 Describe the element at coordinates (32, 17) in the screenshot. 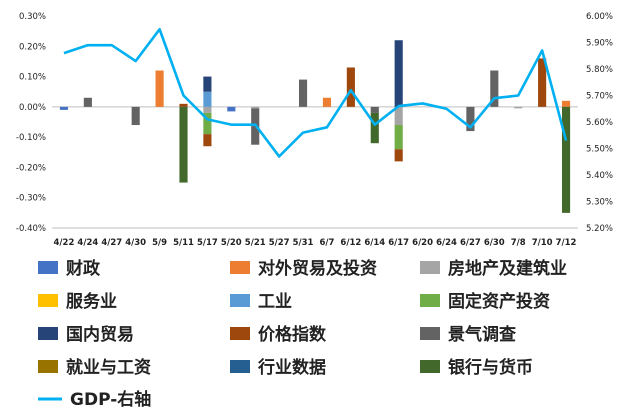

I see `y-left-tick-label: 0.30%` at that location.